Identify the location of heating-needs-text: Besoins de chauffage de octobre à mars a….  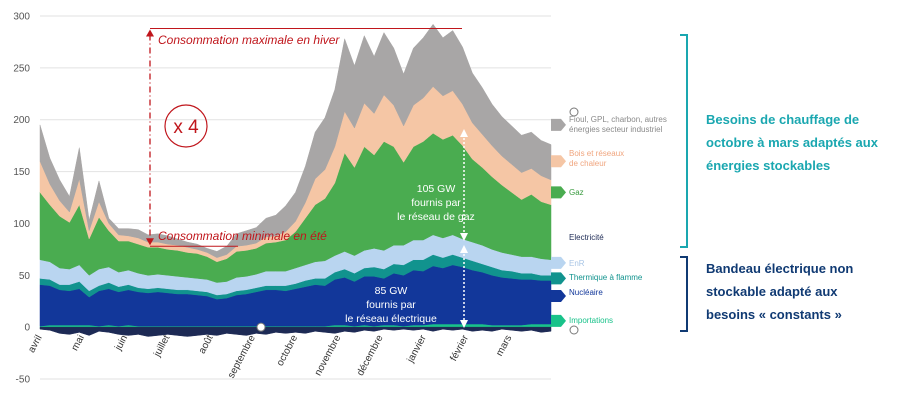
(792, 142).